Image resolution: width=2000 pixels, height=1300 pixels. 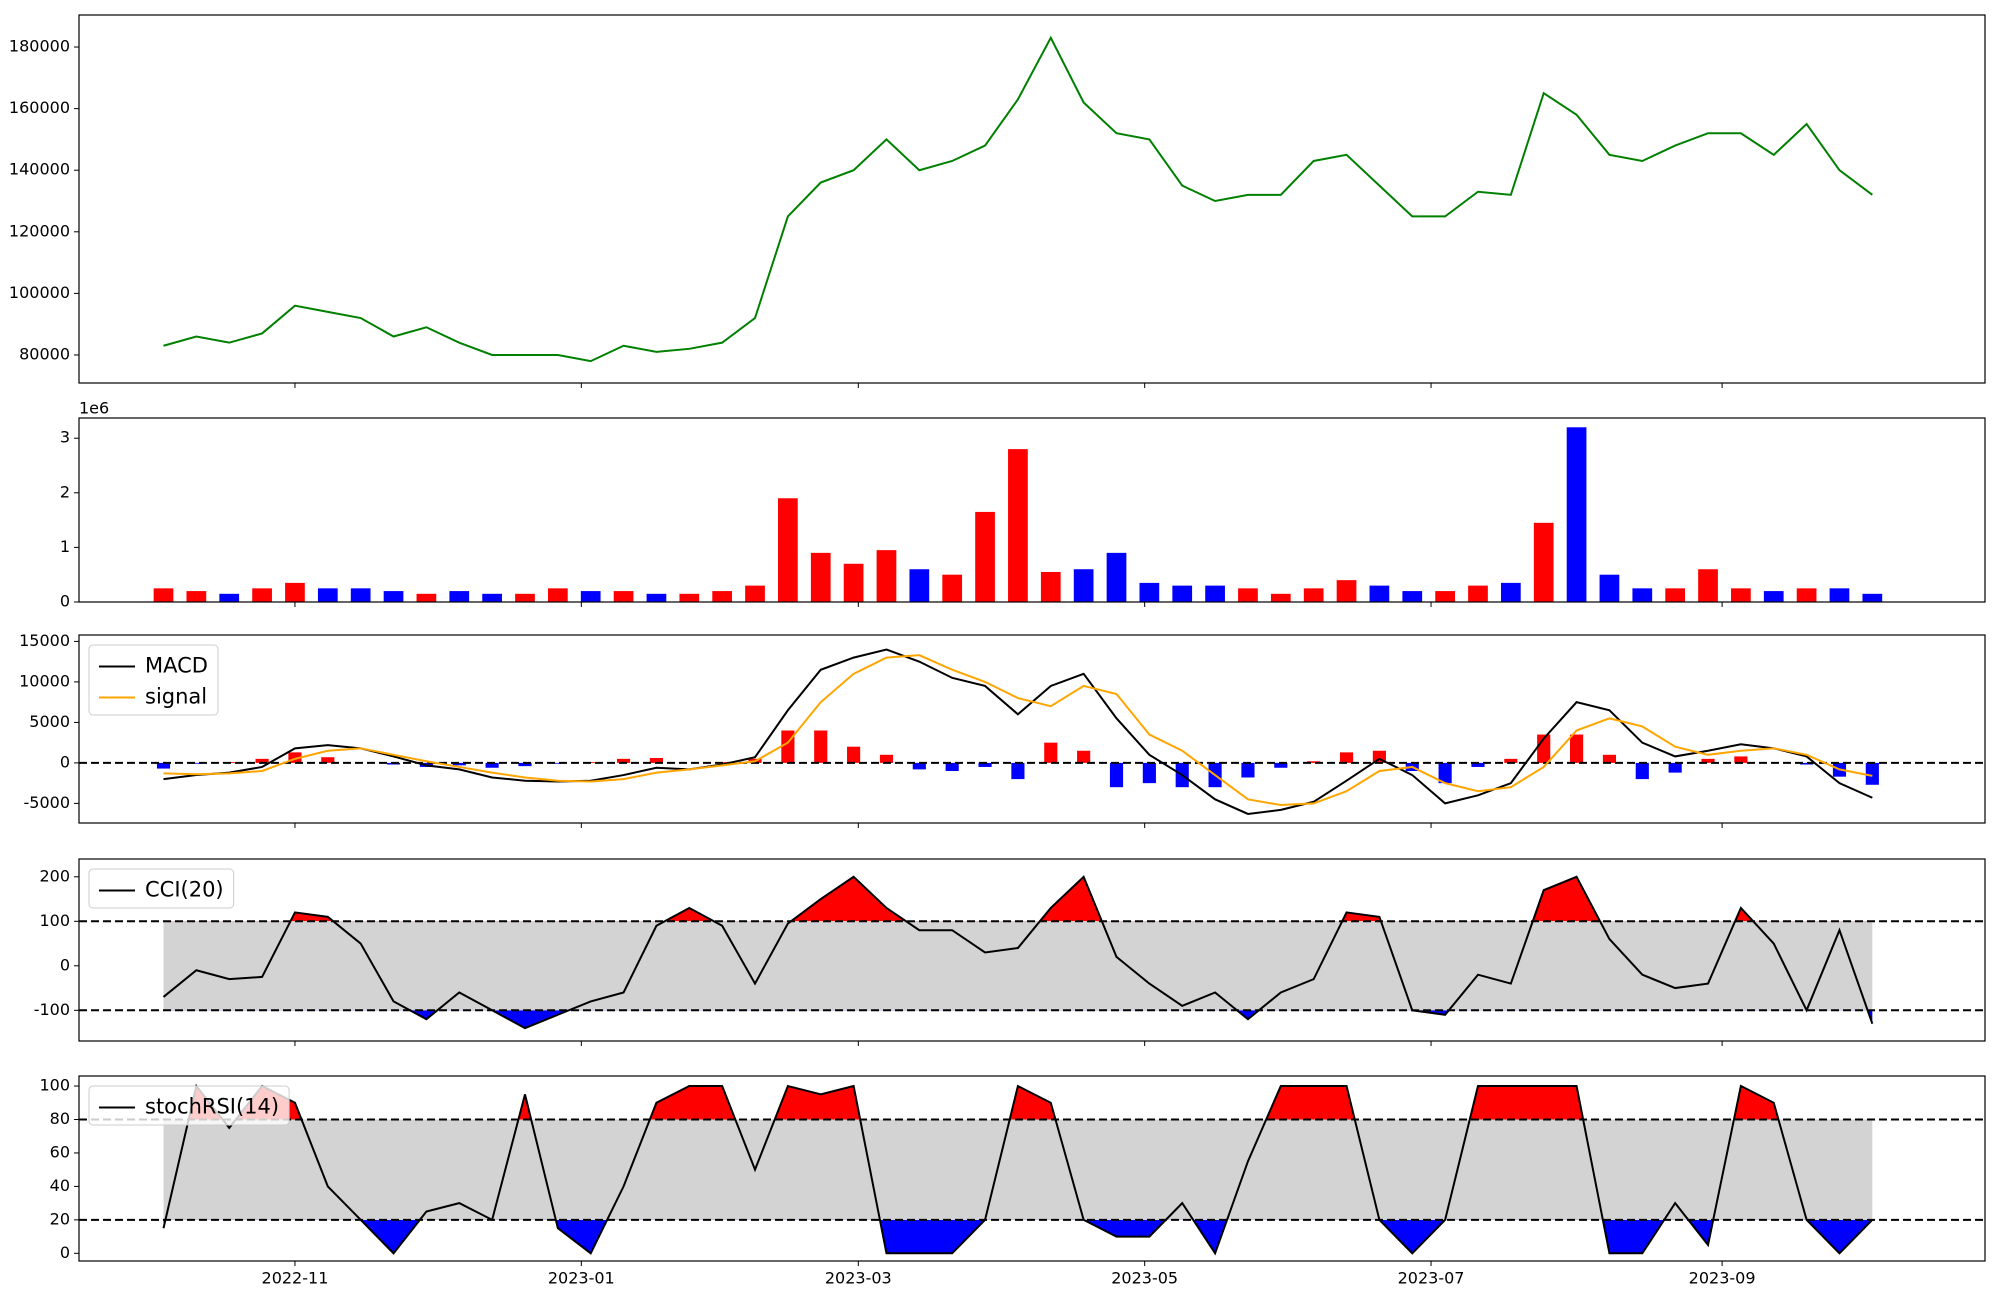 I want to click on x-tick-label: 2023-03, so click(x=858, y=1278).